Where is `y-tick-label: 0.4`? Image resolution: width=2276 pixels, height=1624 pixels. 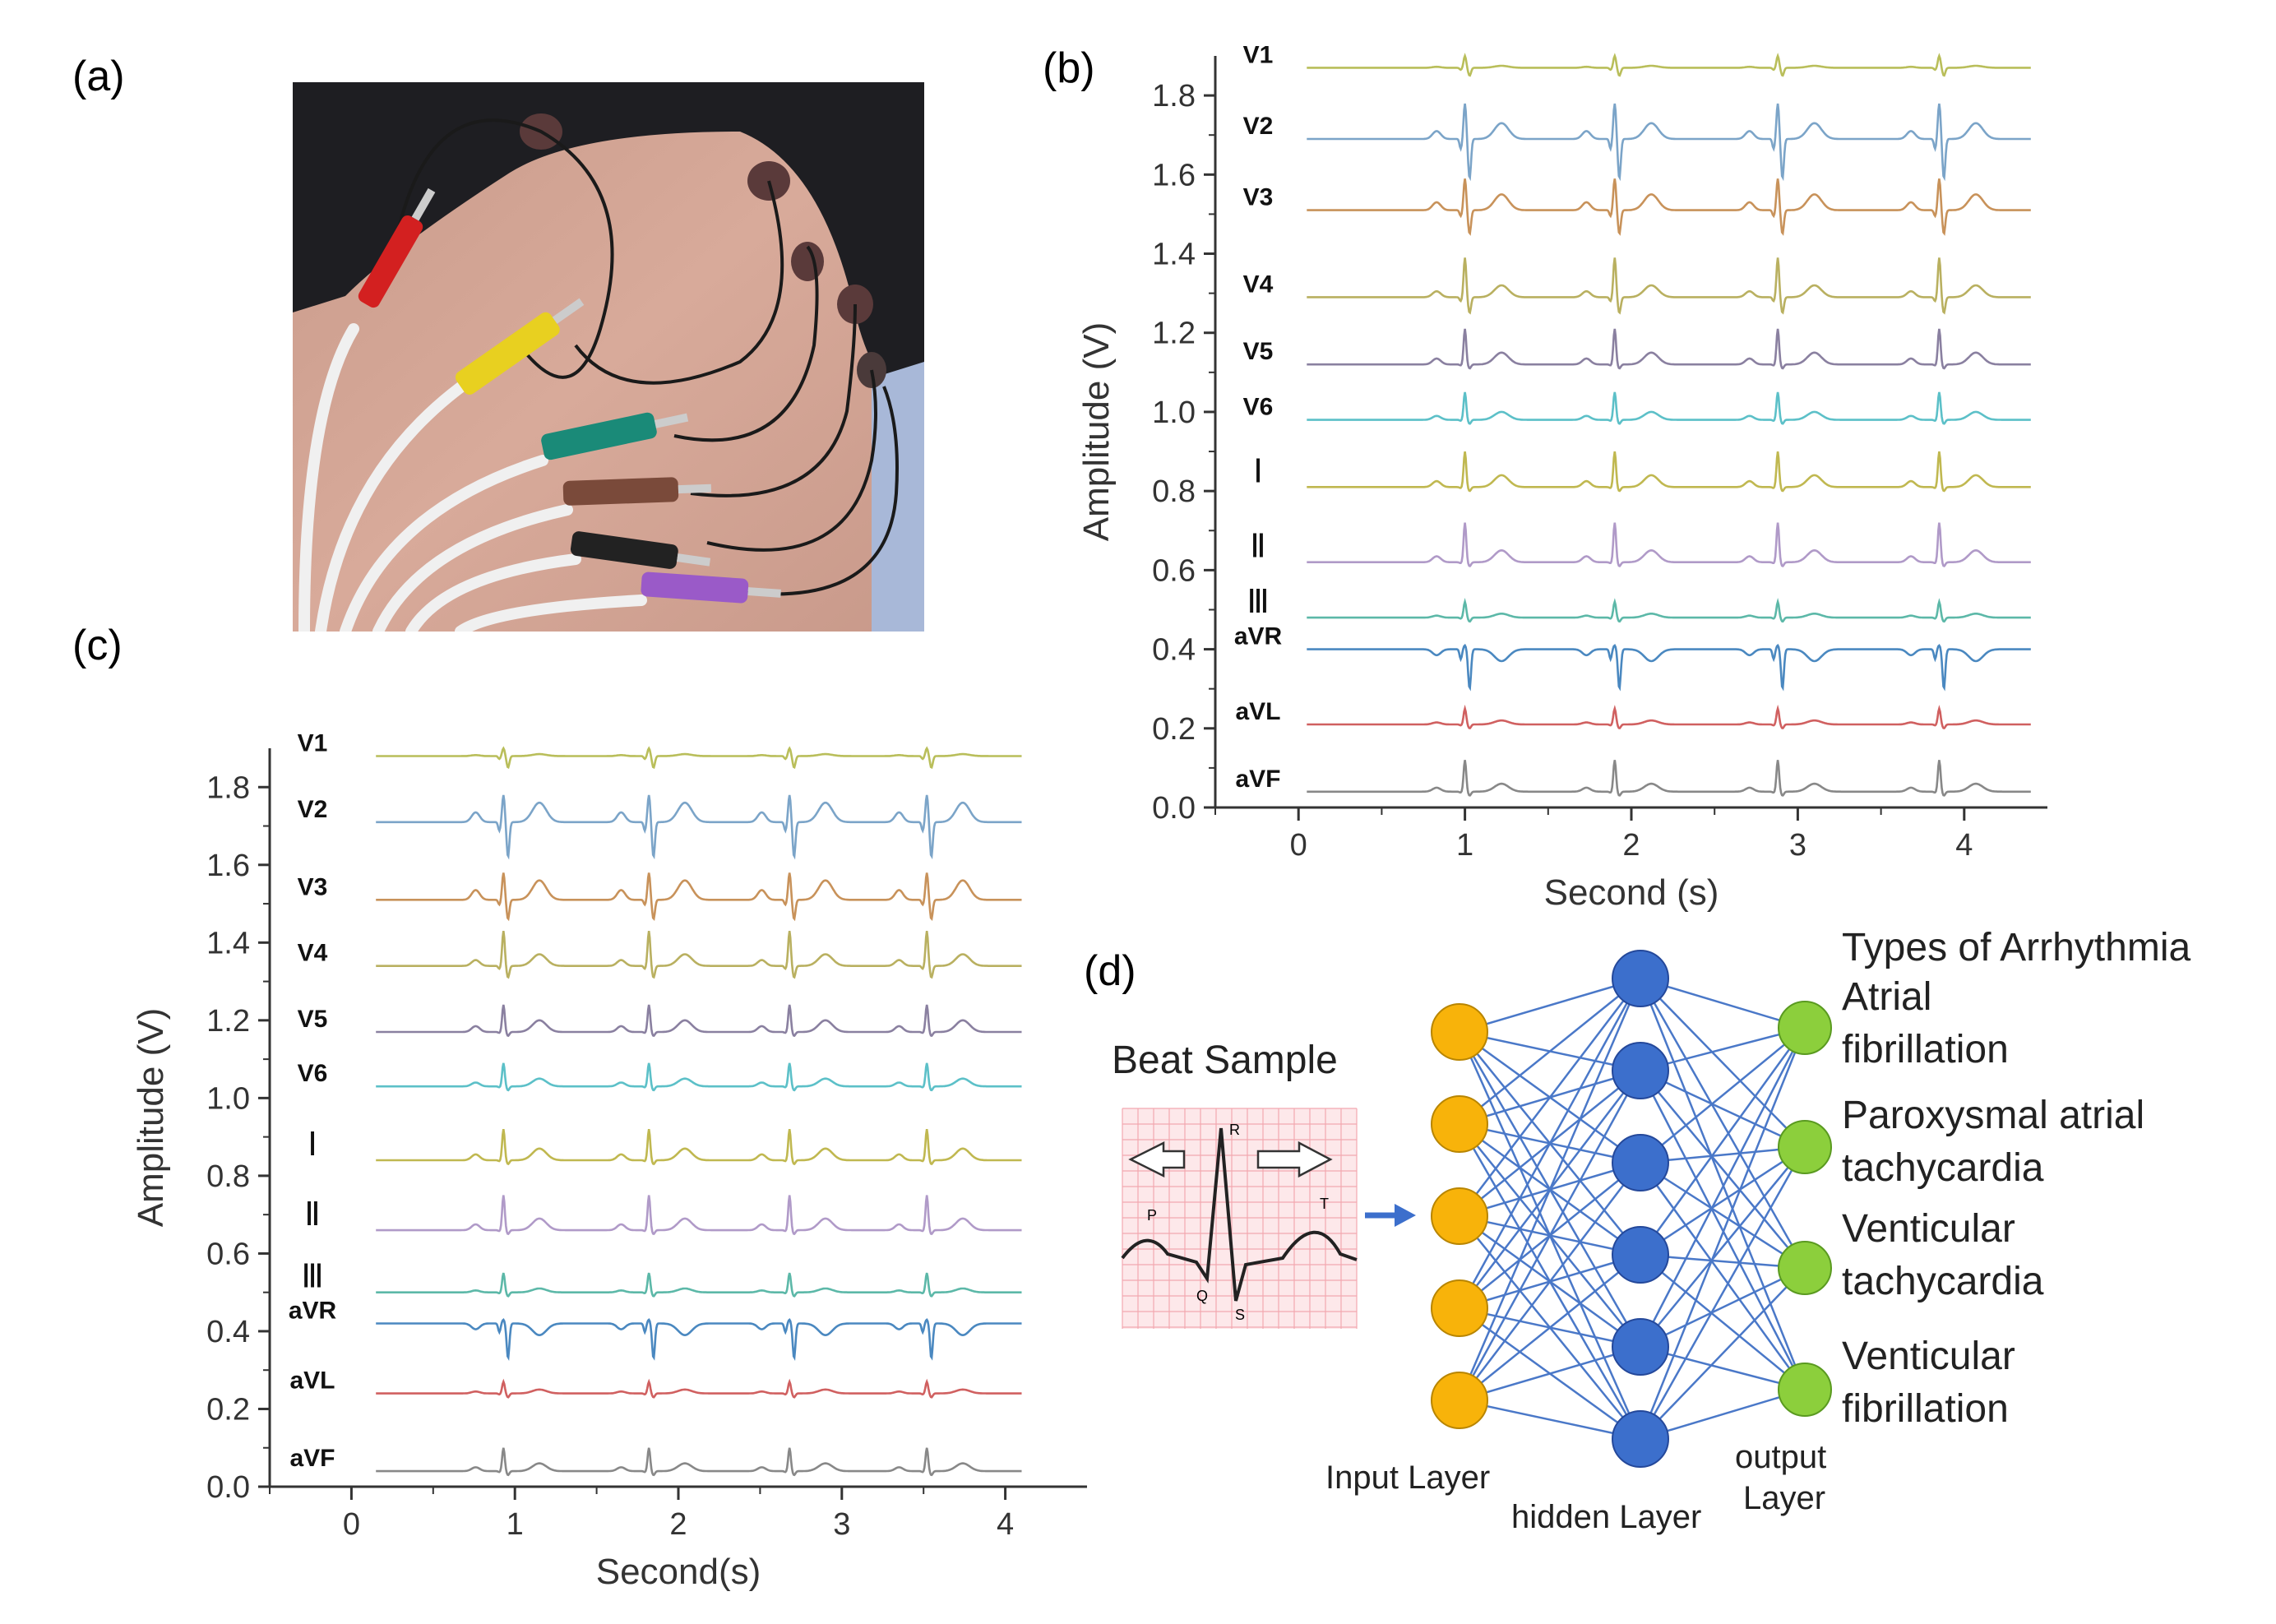 y-tick-label: 0.4 is located at coordinates (228, 1332).